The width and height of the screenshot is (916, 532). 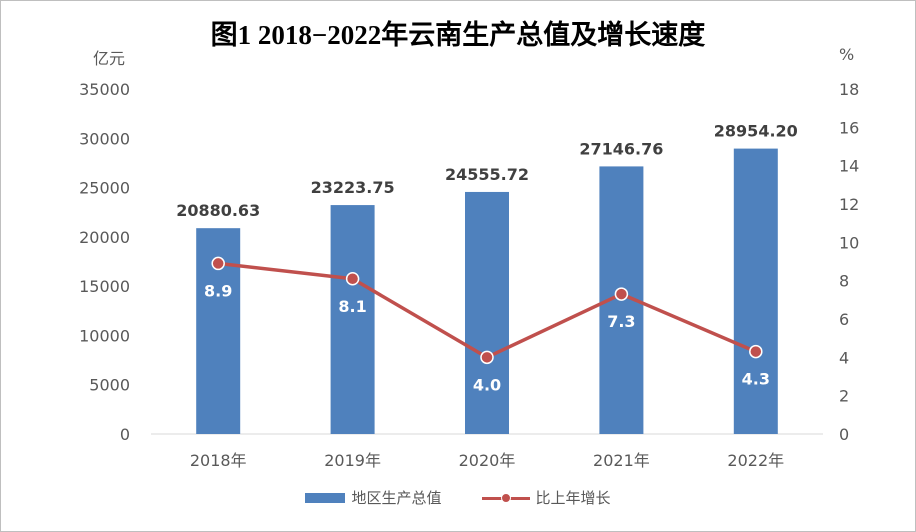 I want to click on x-axis-tick-label: 2020年, so click(x=487, y=460).